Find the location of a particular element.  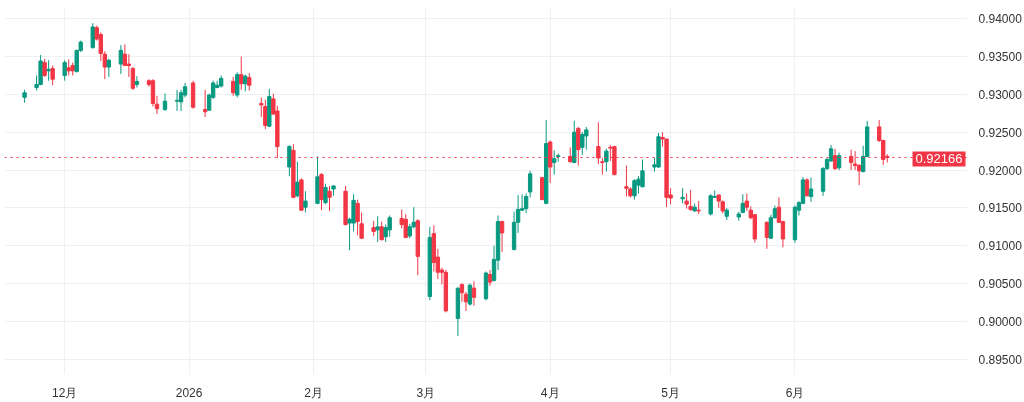

x-tick-label: 12月 is located at coordinates (65, 392).